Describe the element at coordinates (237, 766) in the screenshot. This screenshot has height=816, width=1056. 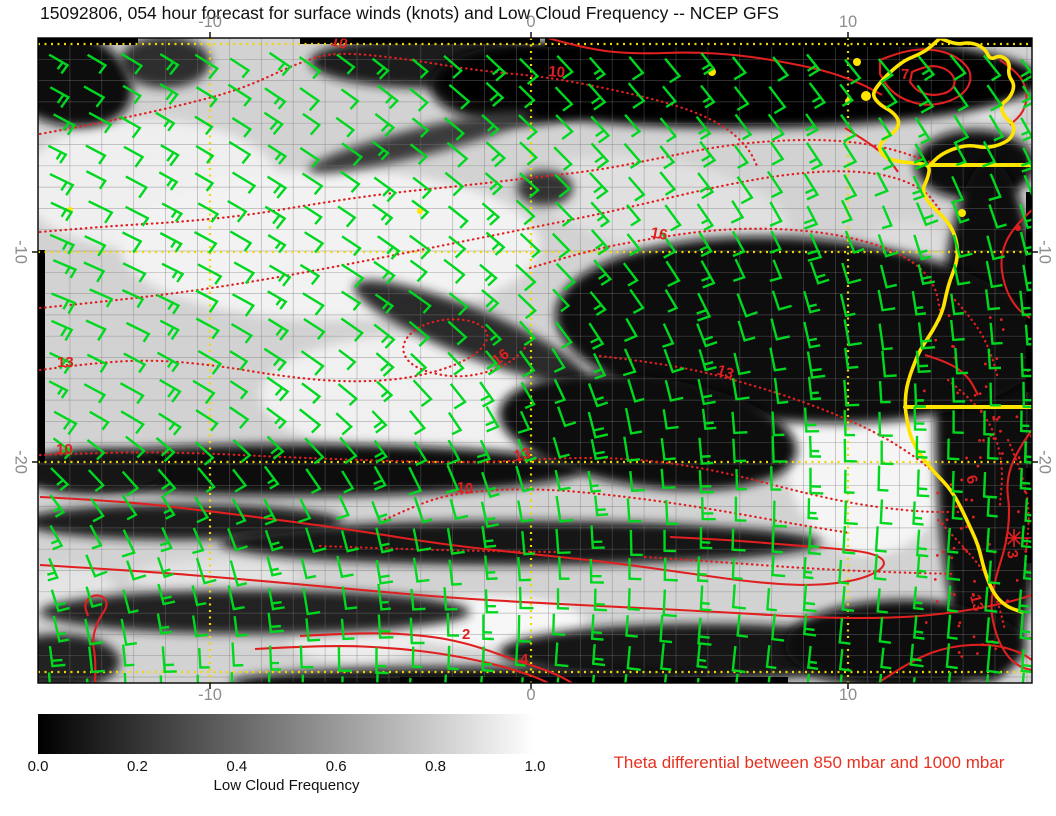
I see `colorbar-tick-label: 0.4` at that location.